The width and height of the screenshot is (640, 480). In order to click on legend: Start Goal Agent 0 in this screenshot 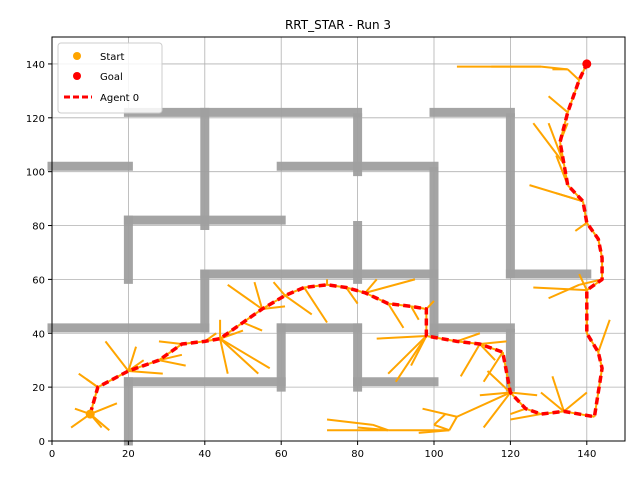, I will do `click(110, 78)`.